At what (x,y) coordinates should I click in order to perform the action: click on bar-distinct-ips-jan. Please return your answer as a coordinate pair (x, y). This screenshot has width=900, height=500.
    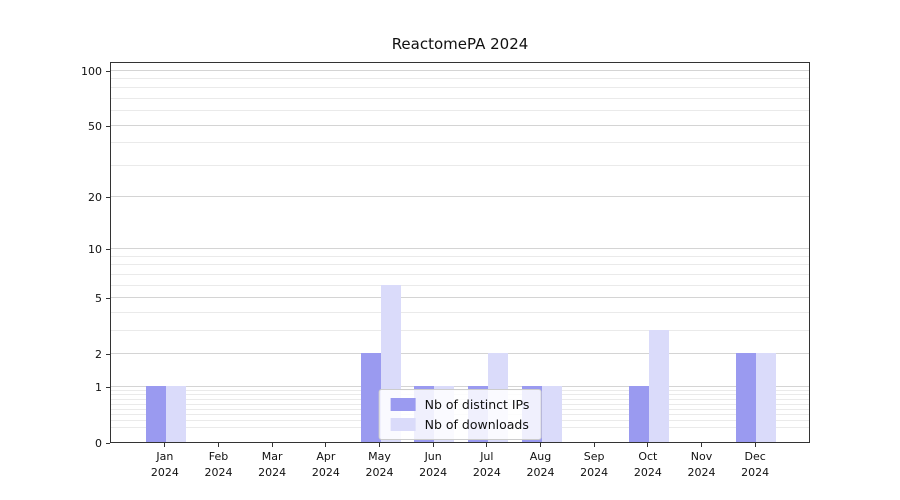
    Looking at the image, I should click on (155, 414).